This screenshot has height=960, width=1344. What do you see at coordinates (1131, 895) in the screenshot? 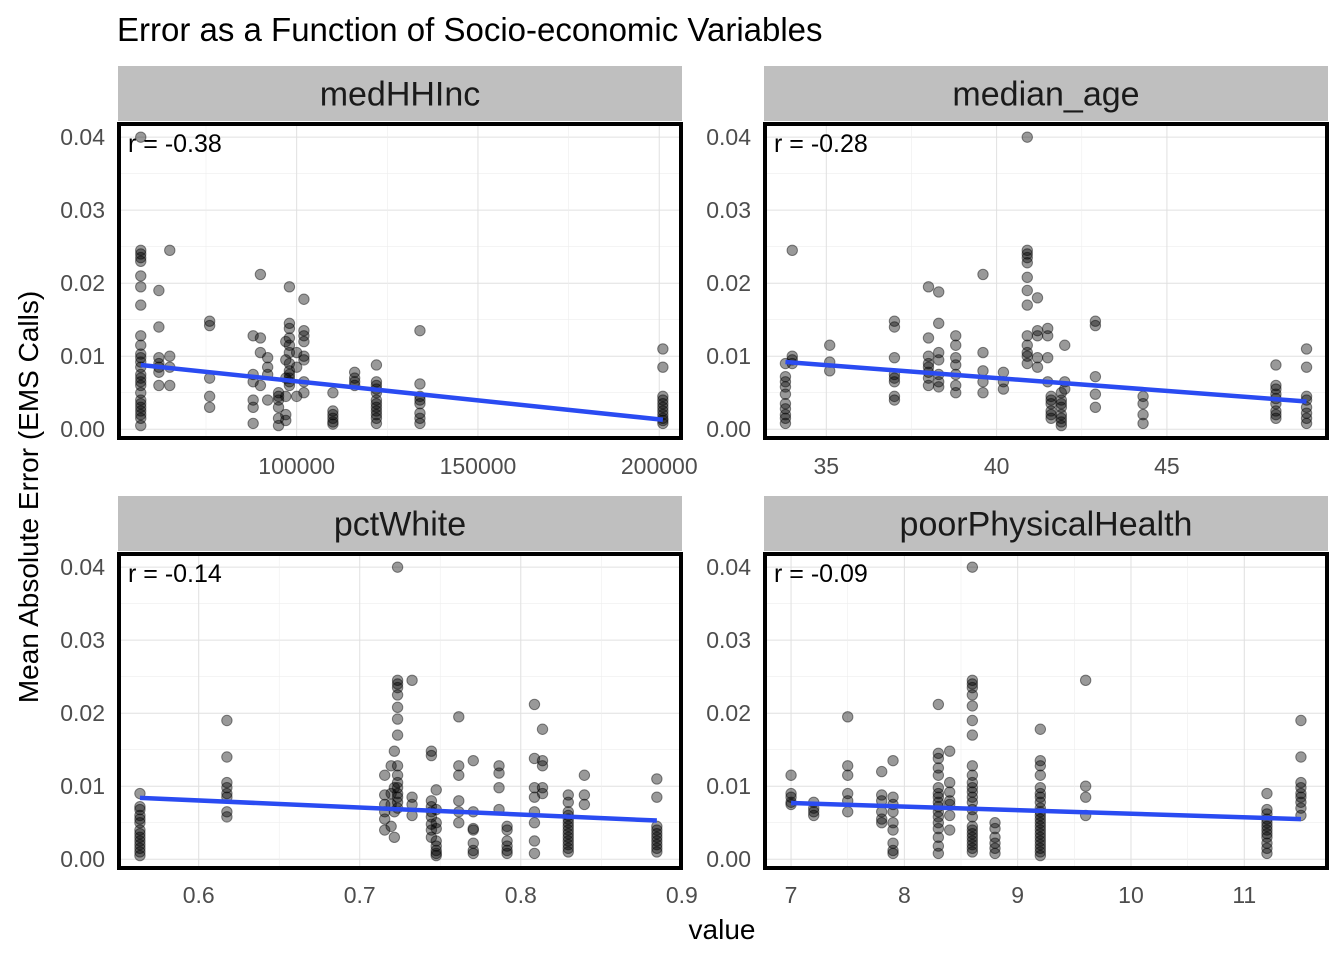
I see `x-tick-label: 10` at bounding box center [1131, 895].